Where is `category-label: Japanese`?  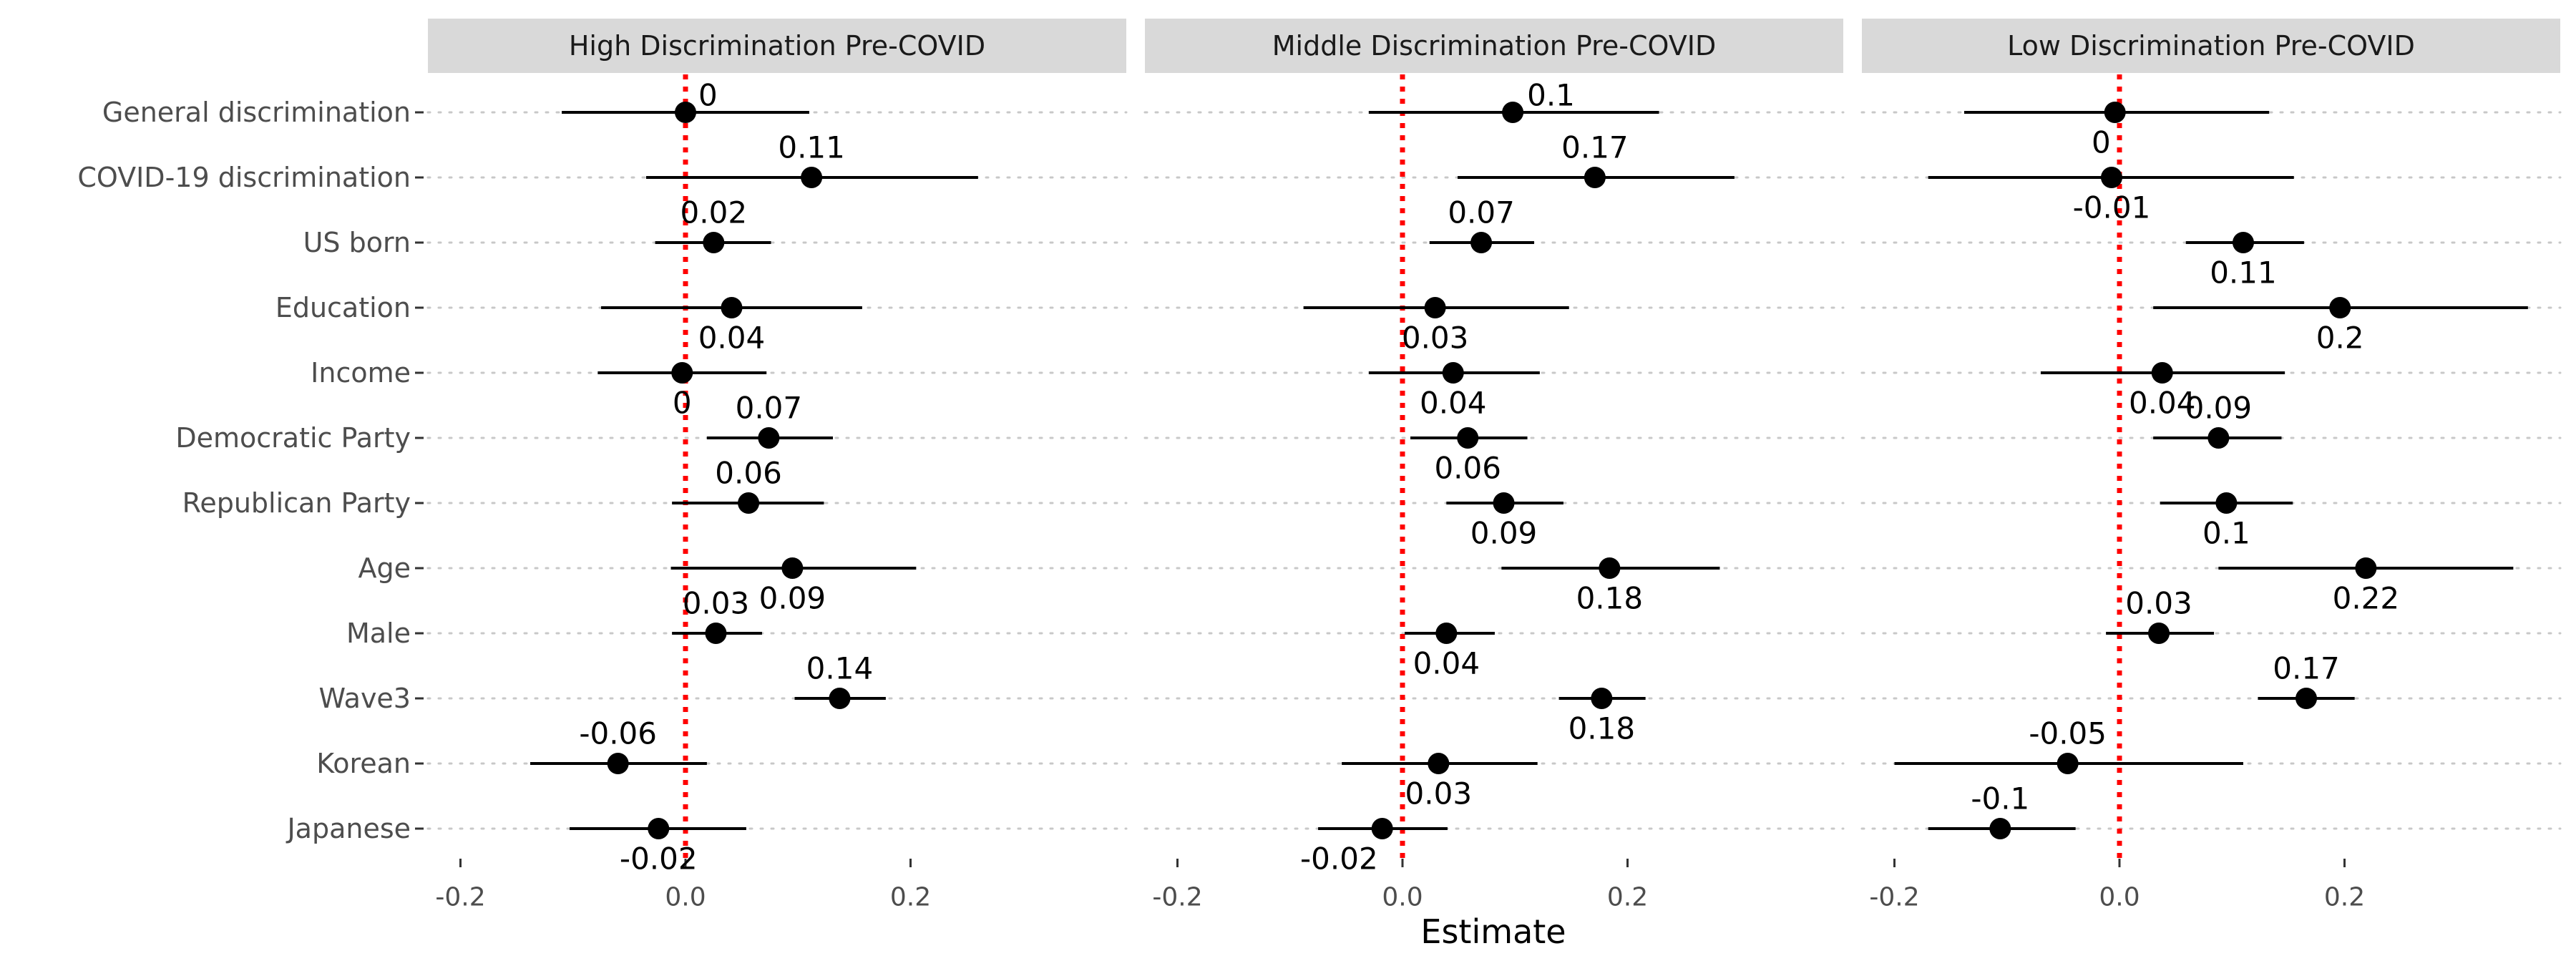 category-label: Japanese is located at coordinates (348, 828).